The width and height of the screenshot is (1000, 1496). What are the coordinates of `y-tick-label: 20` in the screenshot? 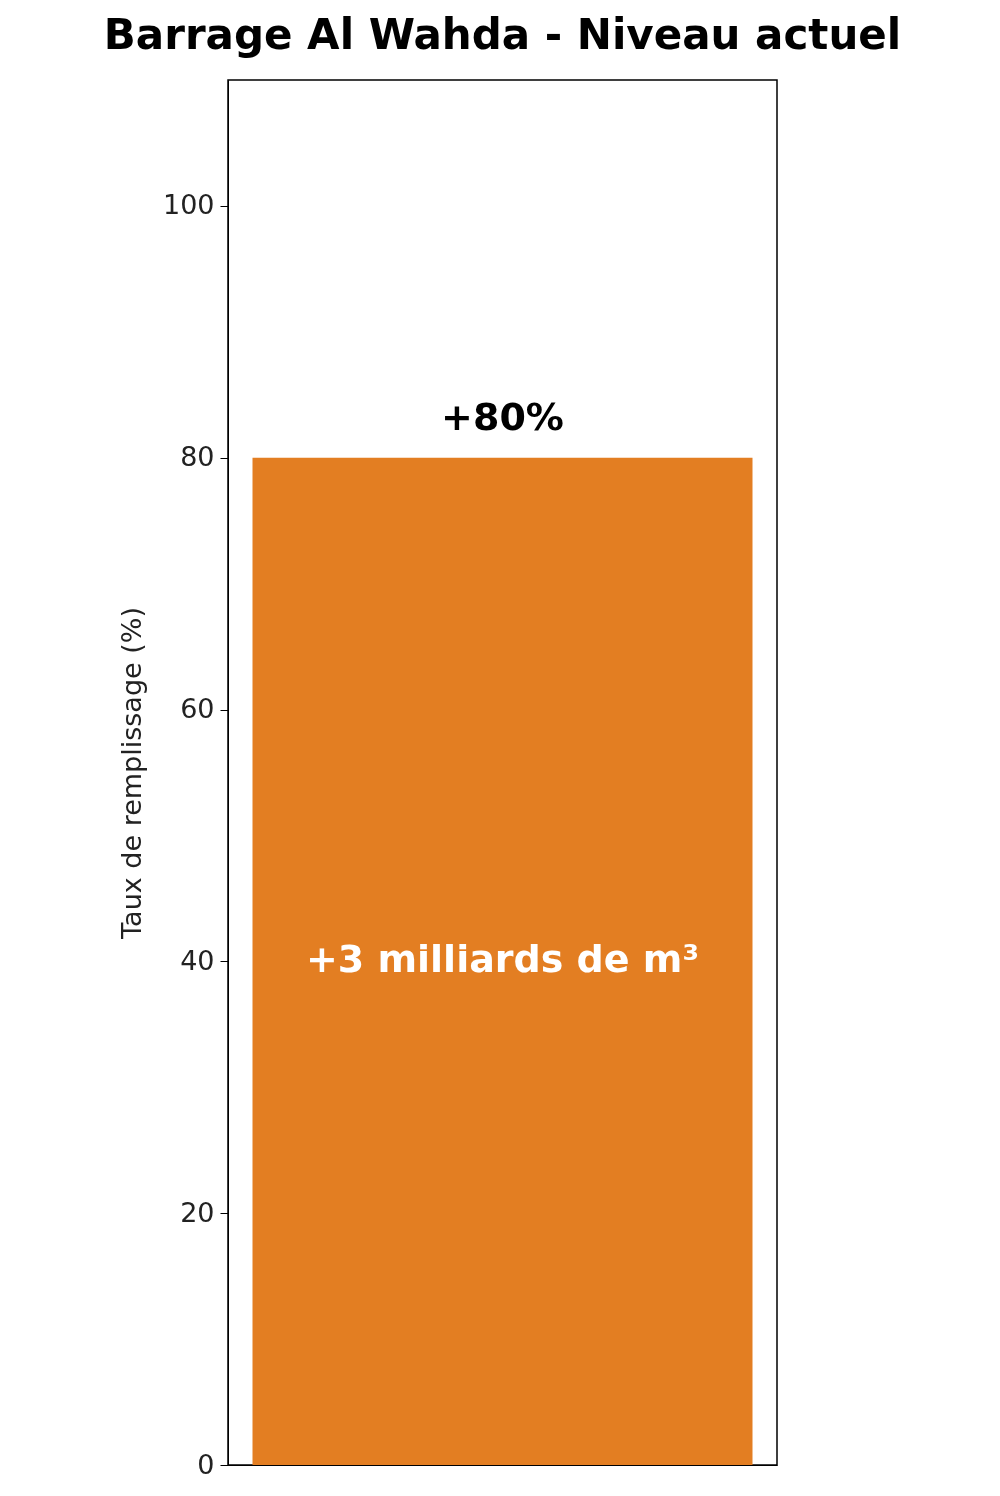 It's located at (197, 1212).